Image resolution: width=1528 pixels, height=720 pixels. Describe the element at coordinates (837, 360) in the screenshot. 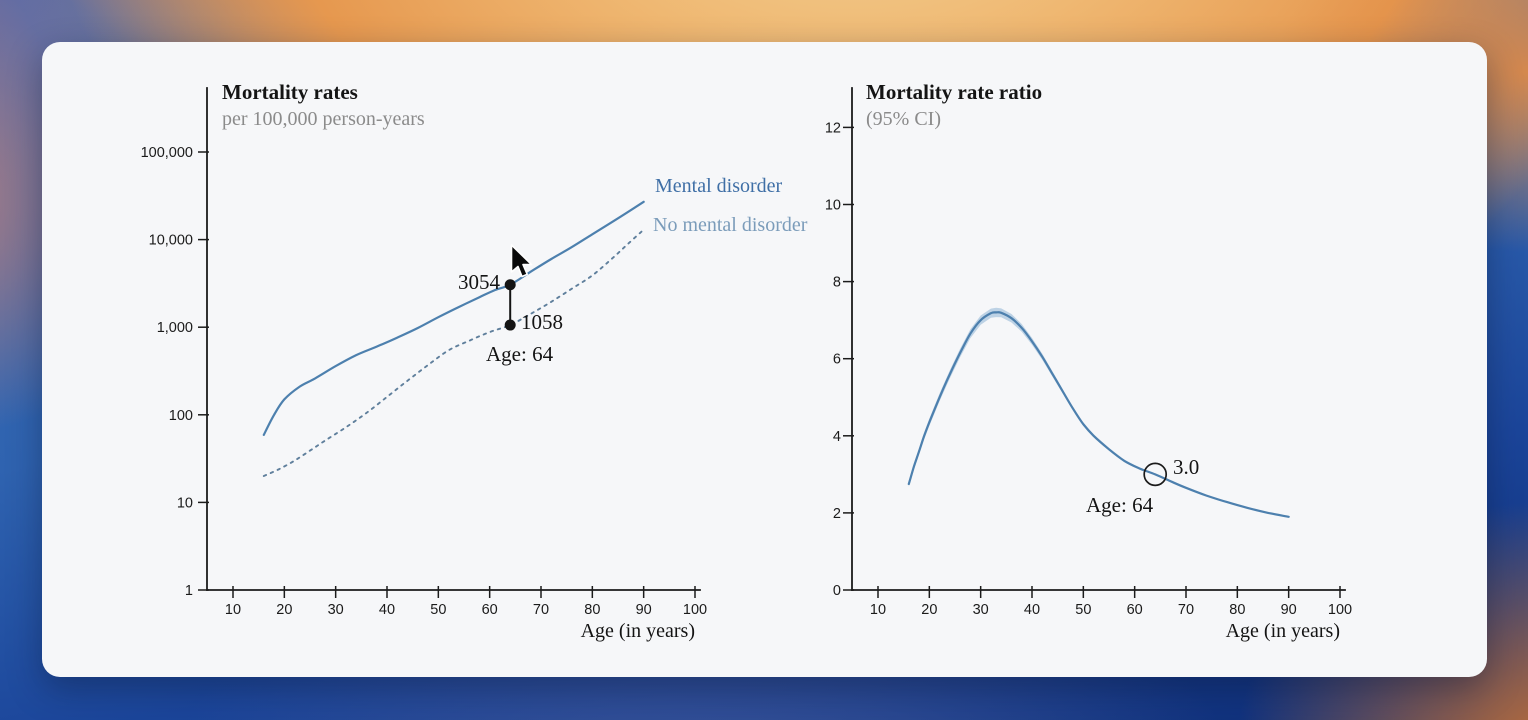

I see `y-axis-tick-label: 6` at that location.